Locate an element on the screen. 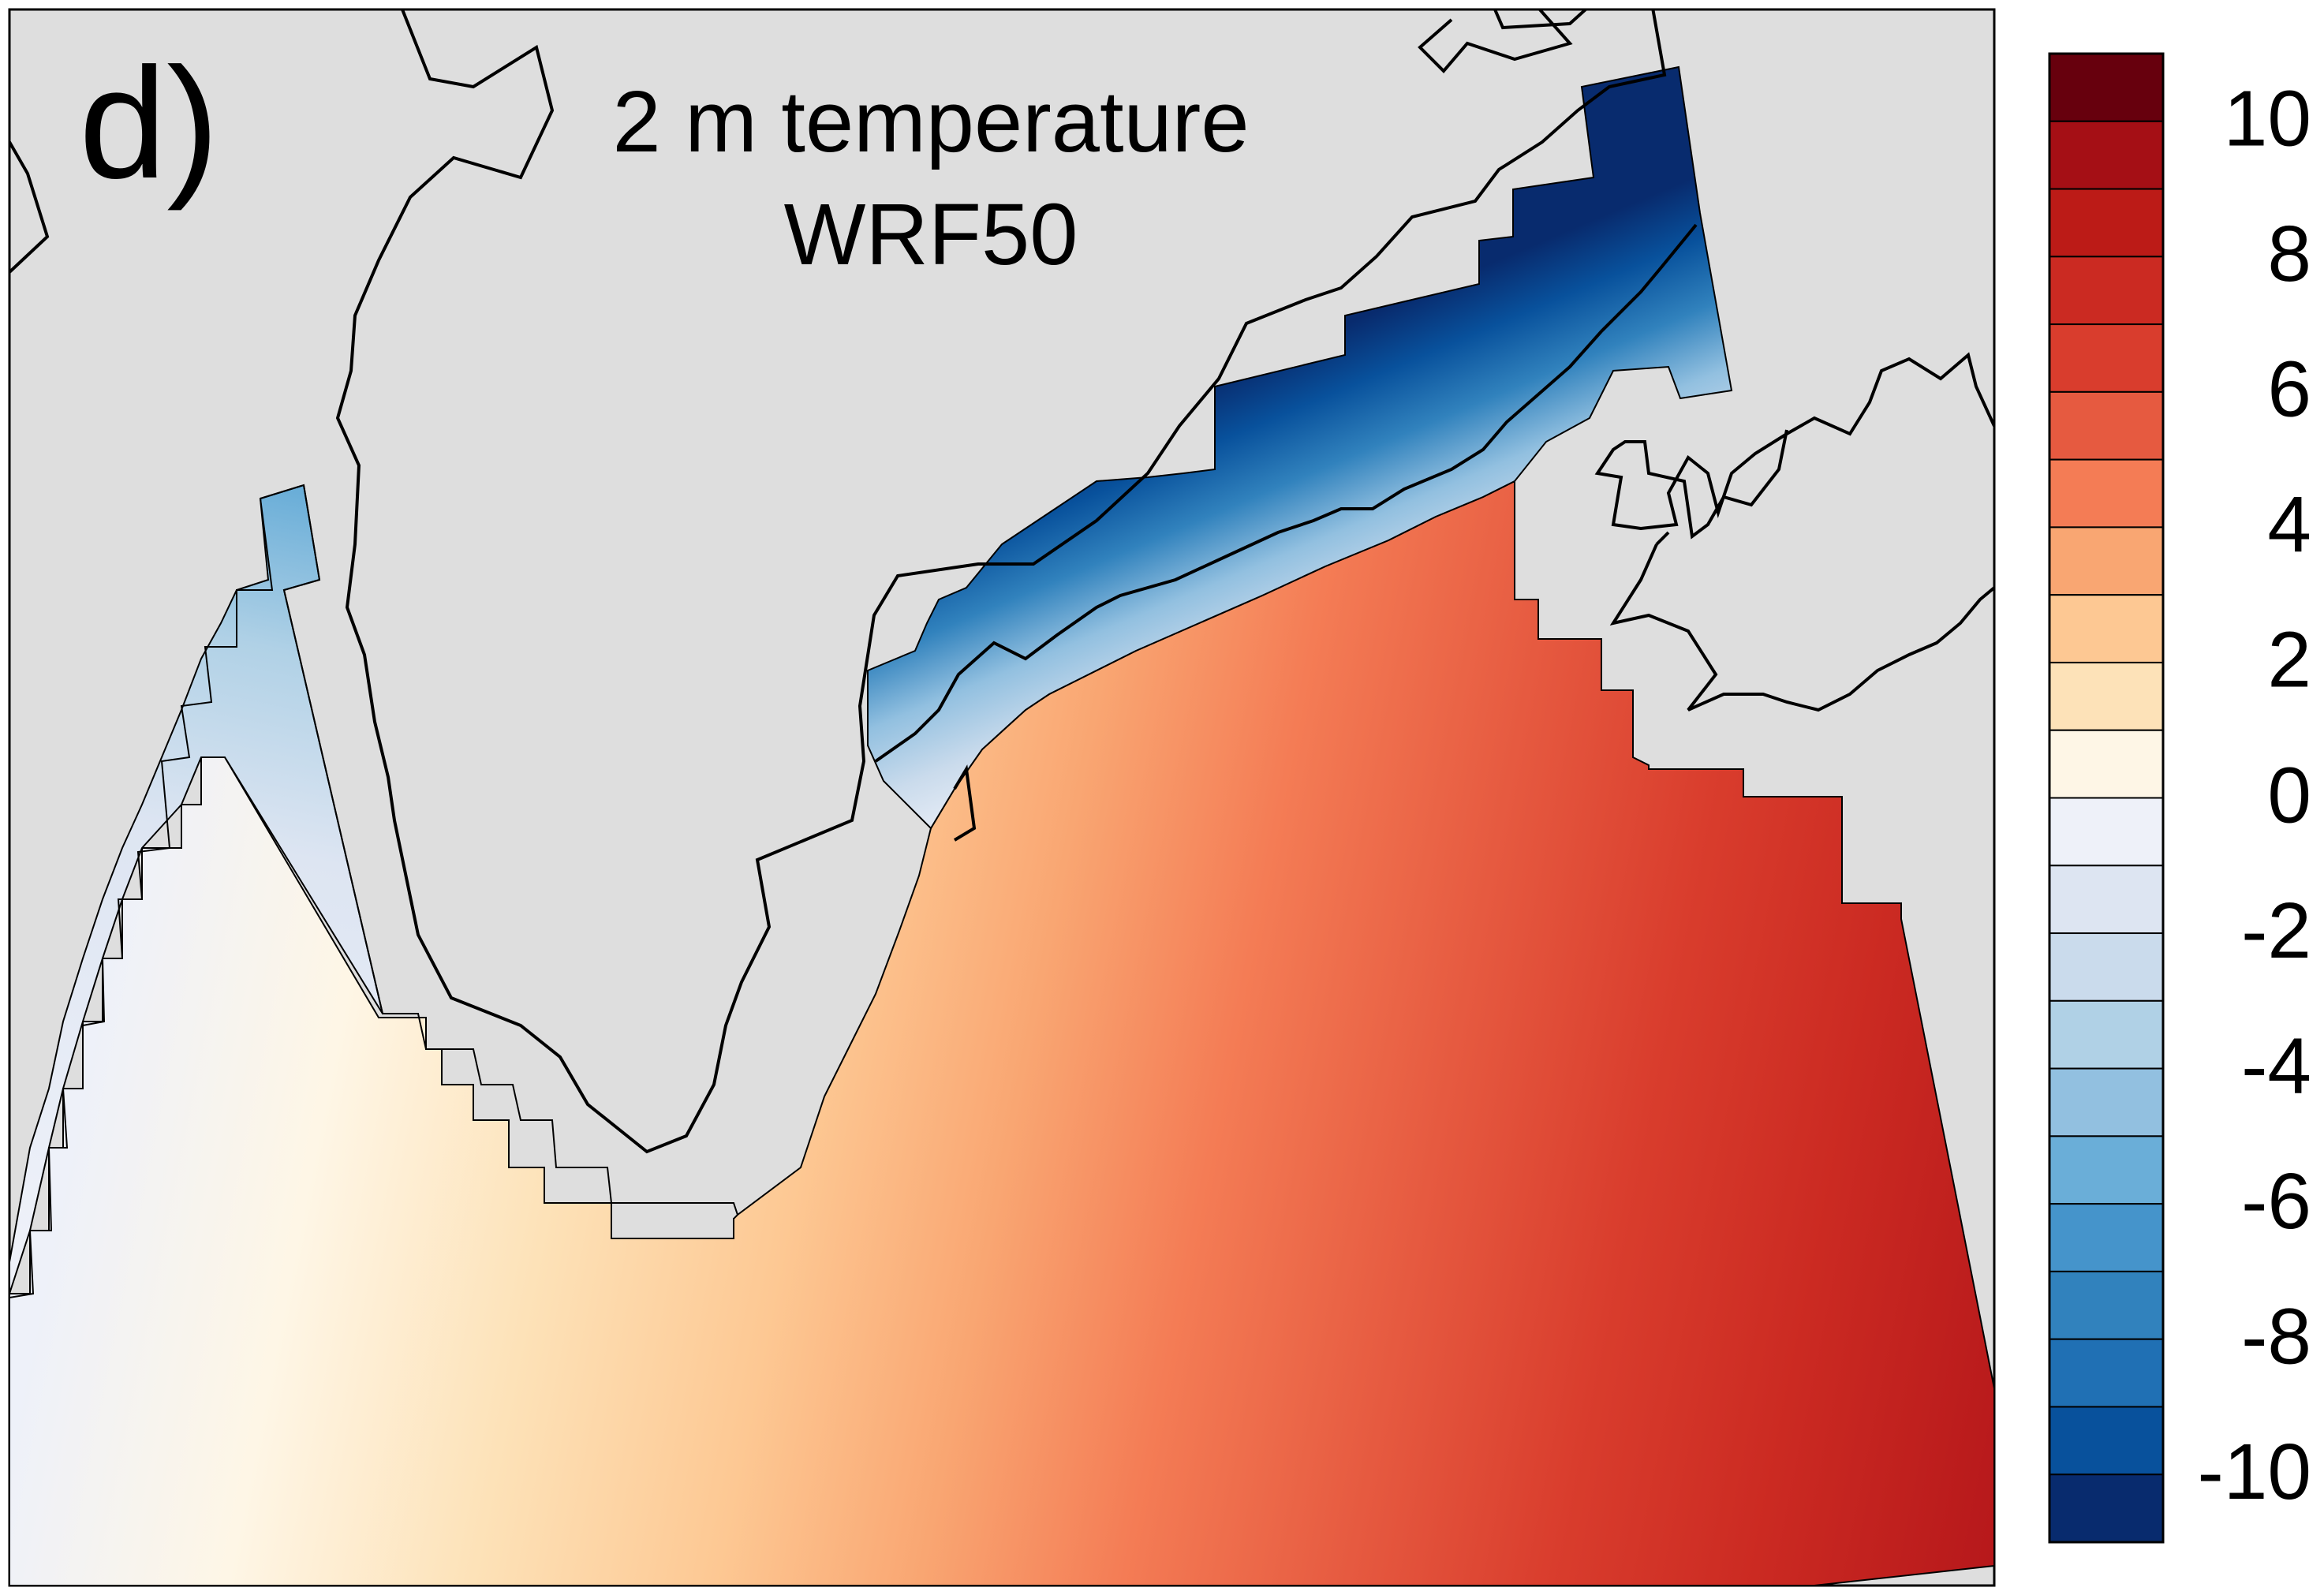 Image resolution: width=2324 pixels, height=1595 pixels. colorbar-tick-label: -4 is located at coordinates (2276, 1066).